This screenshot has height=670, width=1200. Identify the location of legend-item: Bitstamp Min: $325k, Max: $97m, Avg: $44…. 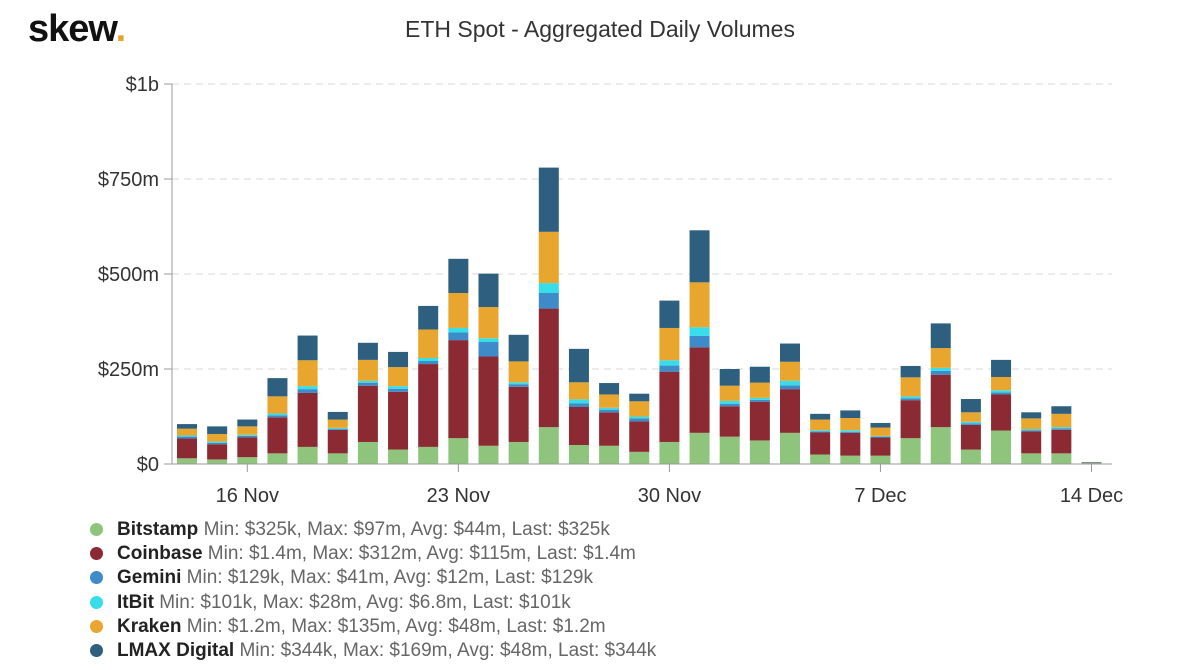
(373, 530).